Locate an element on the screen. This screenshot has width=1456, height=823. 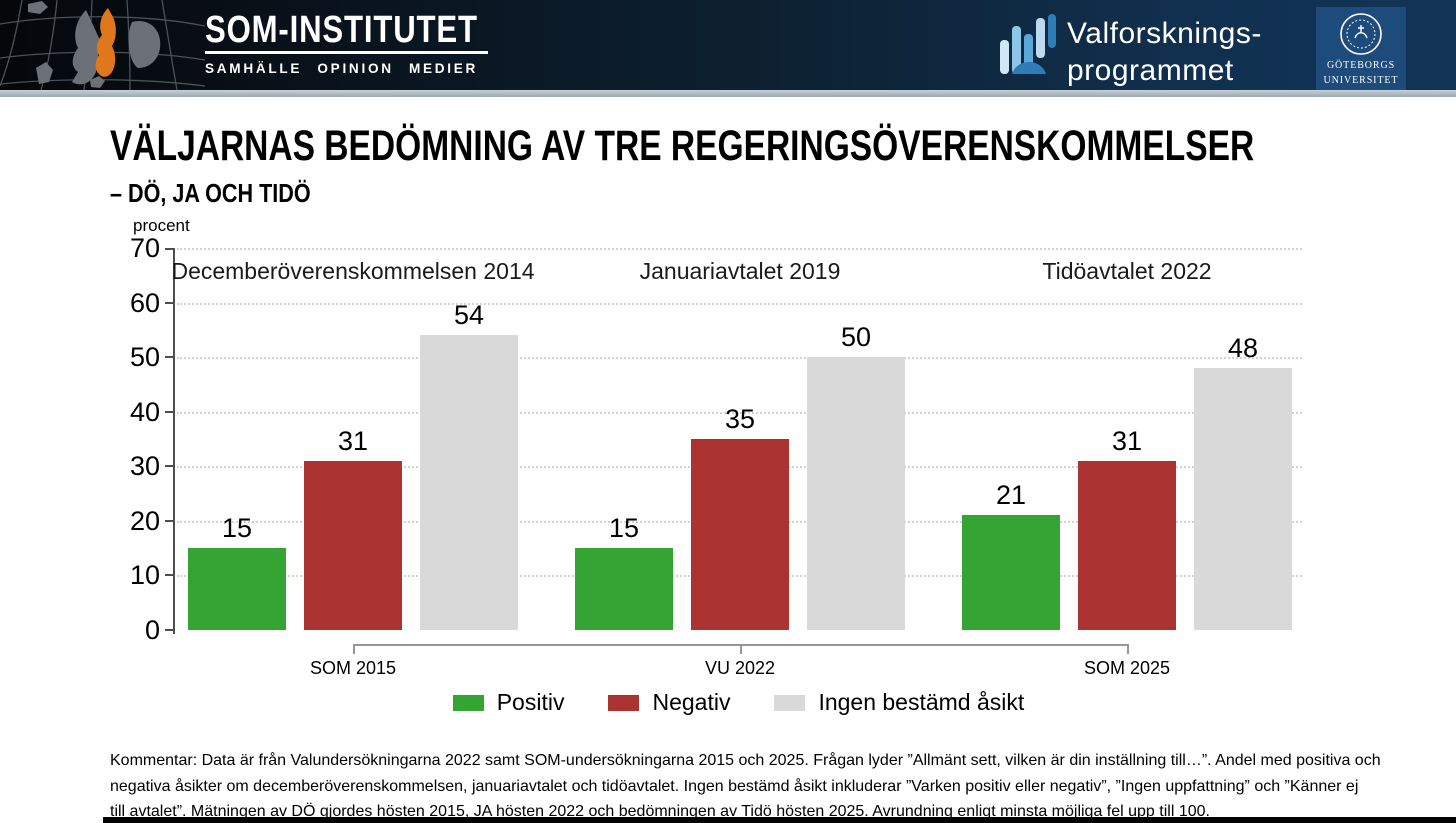
gu-name-line2: UNIVERSITET is located at coordinates (1361, 80).